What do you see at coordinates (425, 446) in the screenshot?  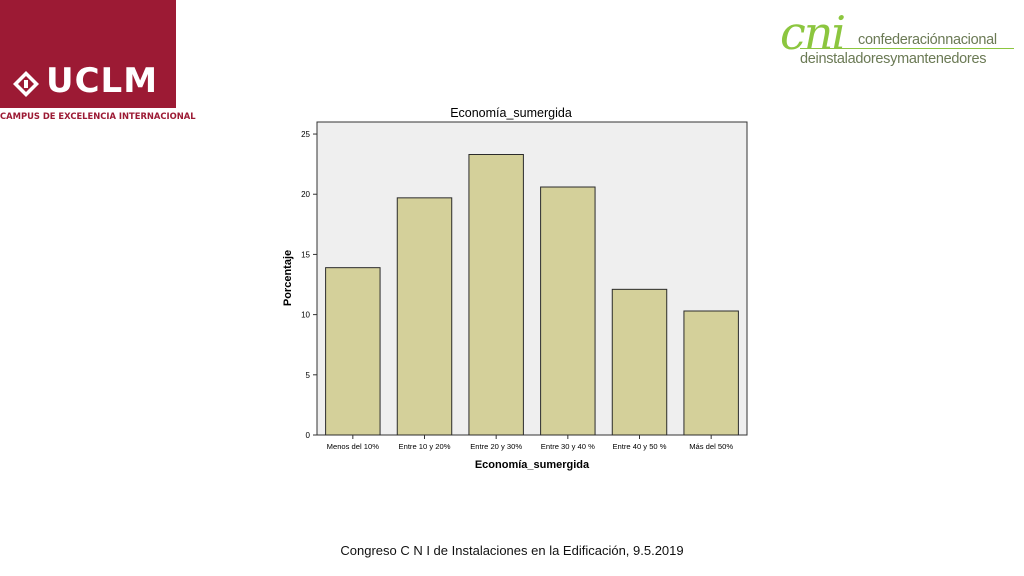 I see `x-tick-label: Entre 10 y 20%` at bounding box center [425, 446].